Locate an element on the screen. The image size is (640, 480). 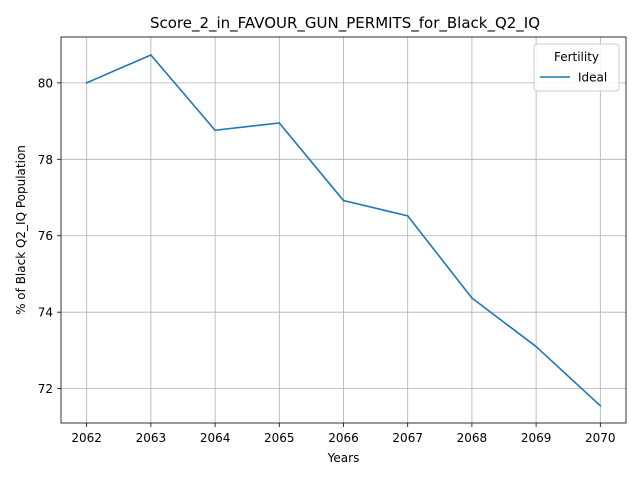
y-tick-label: 76 is located at coordinates (45, 236).